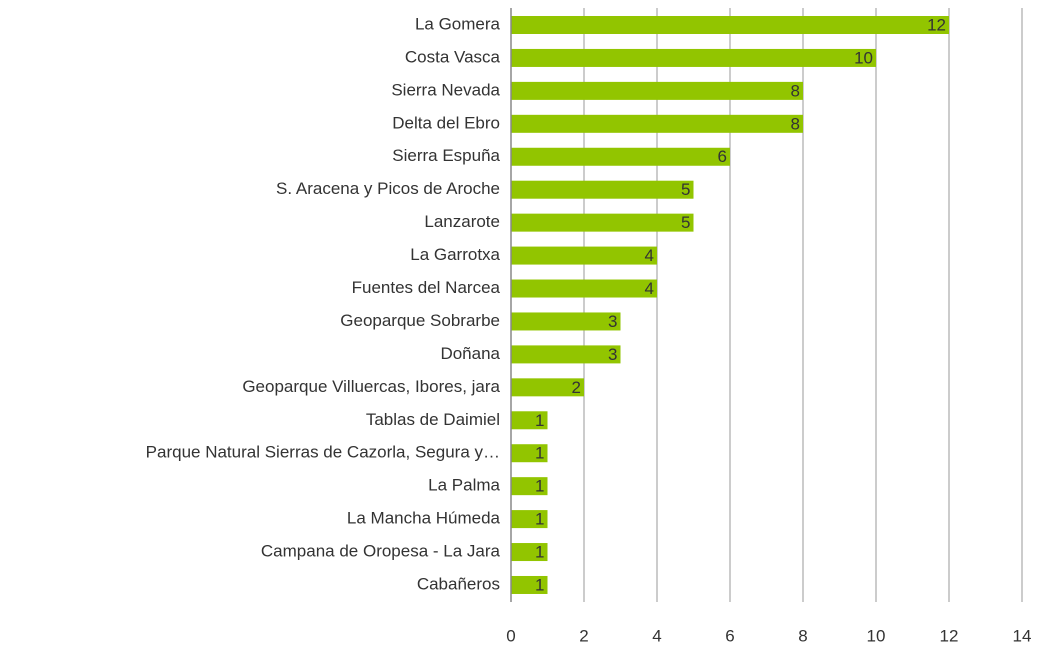  Describe the element at coordinates (458, 583) in the screenshot. I see `y-tick-label: Cabañeros` at that location.